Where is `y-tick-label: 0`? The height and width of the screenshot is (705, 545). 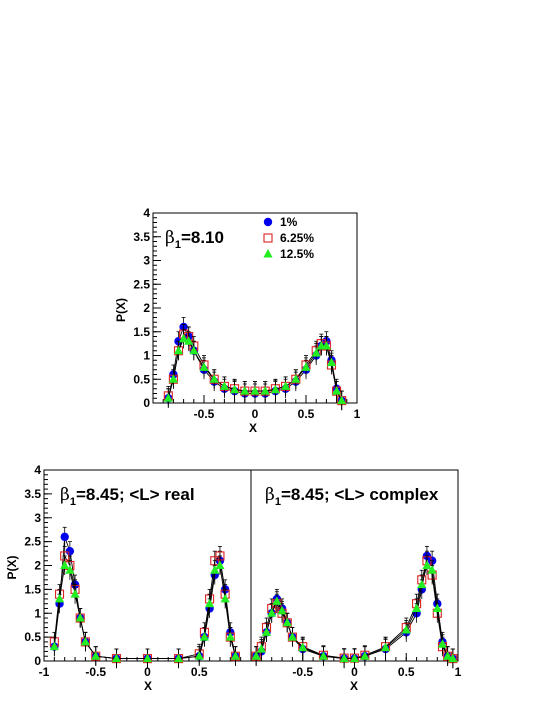 y-tick-label: 0 is located at coordinates (37, 661).